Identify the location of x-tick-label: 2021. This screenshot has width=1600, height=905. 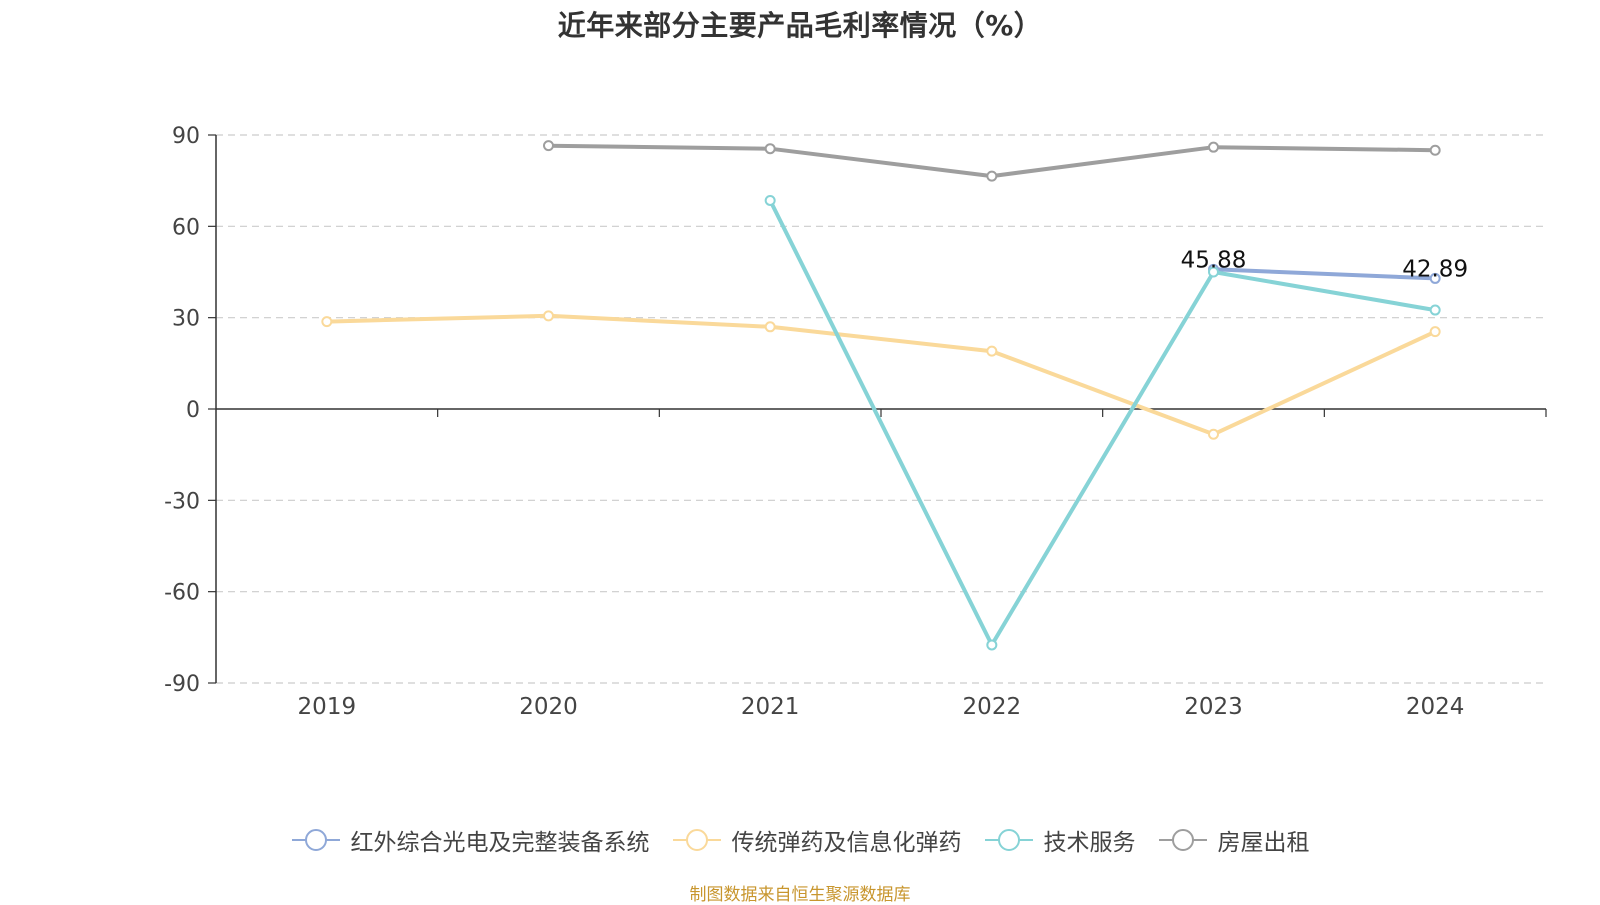
(770, 707).